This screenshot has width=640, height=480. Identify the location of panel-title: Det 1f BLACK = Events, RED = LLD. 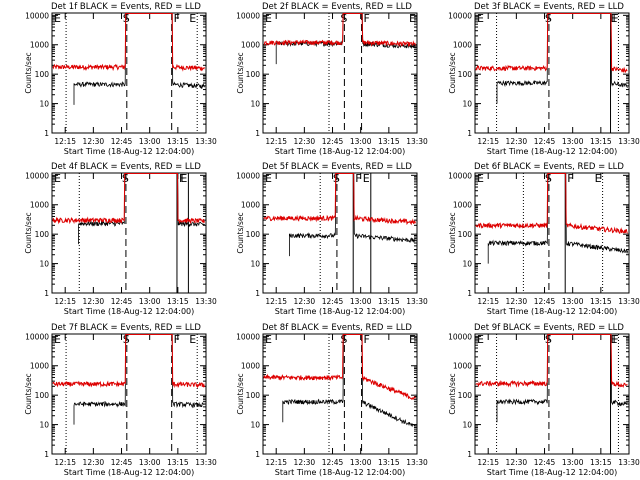
(126, 7).